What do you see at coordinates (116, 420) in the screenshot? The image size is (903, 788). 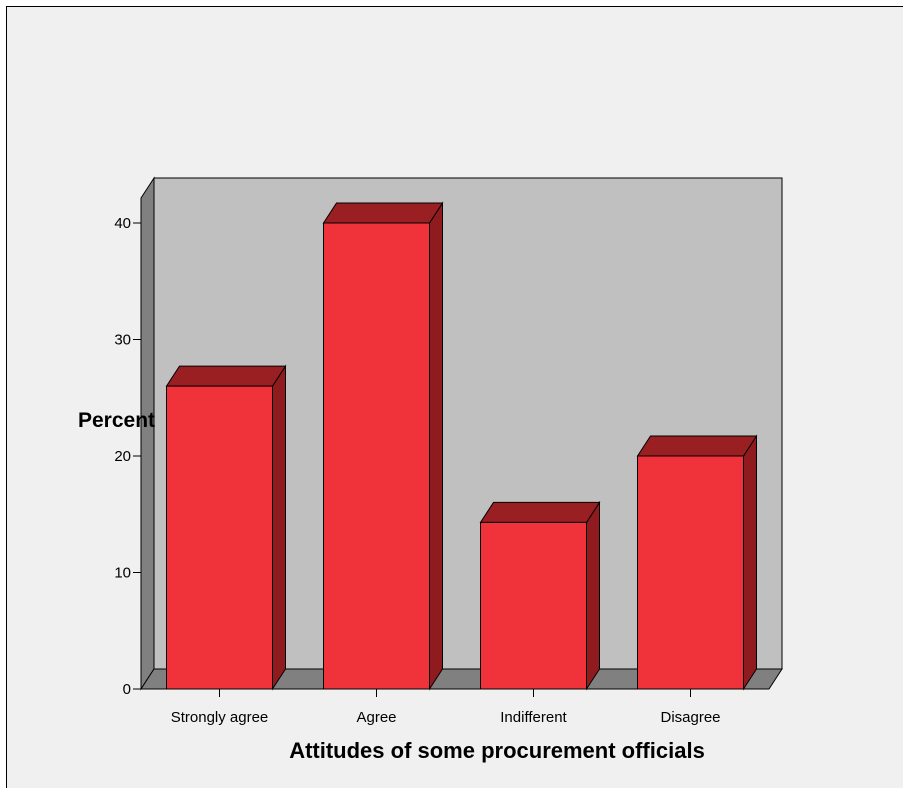 I see `y-axis-label: Percent` at bounding box center [116, 420].